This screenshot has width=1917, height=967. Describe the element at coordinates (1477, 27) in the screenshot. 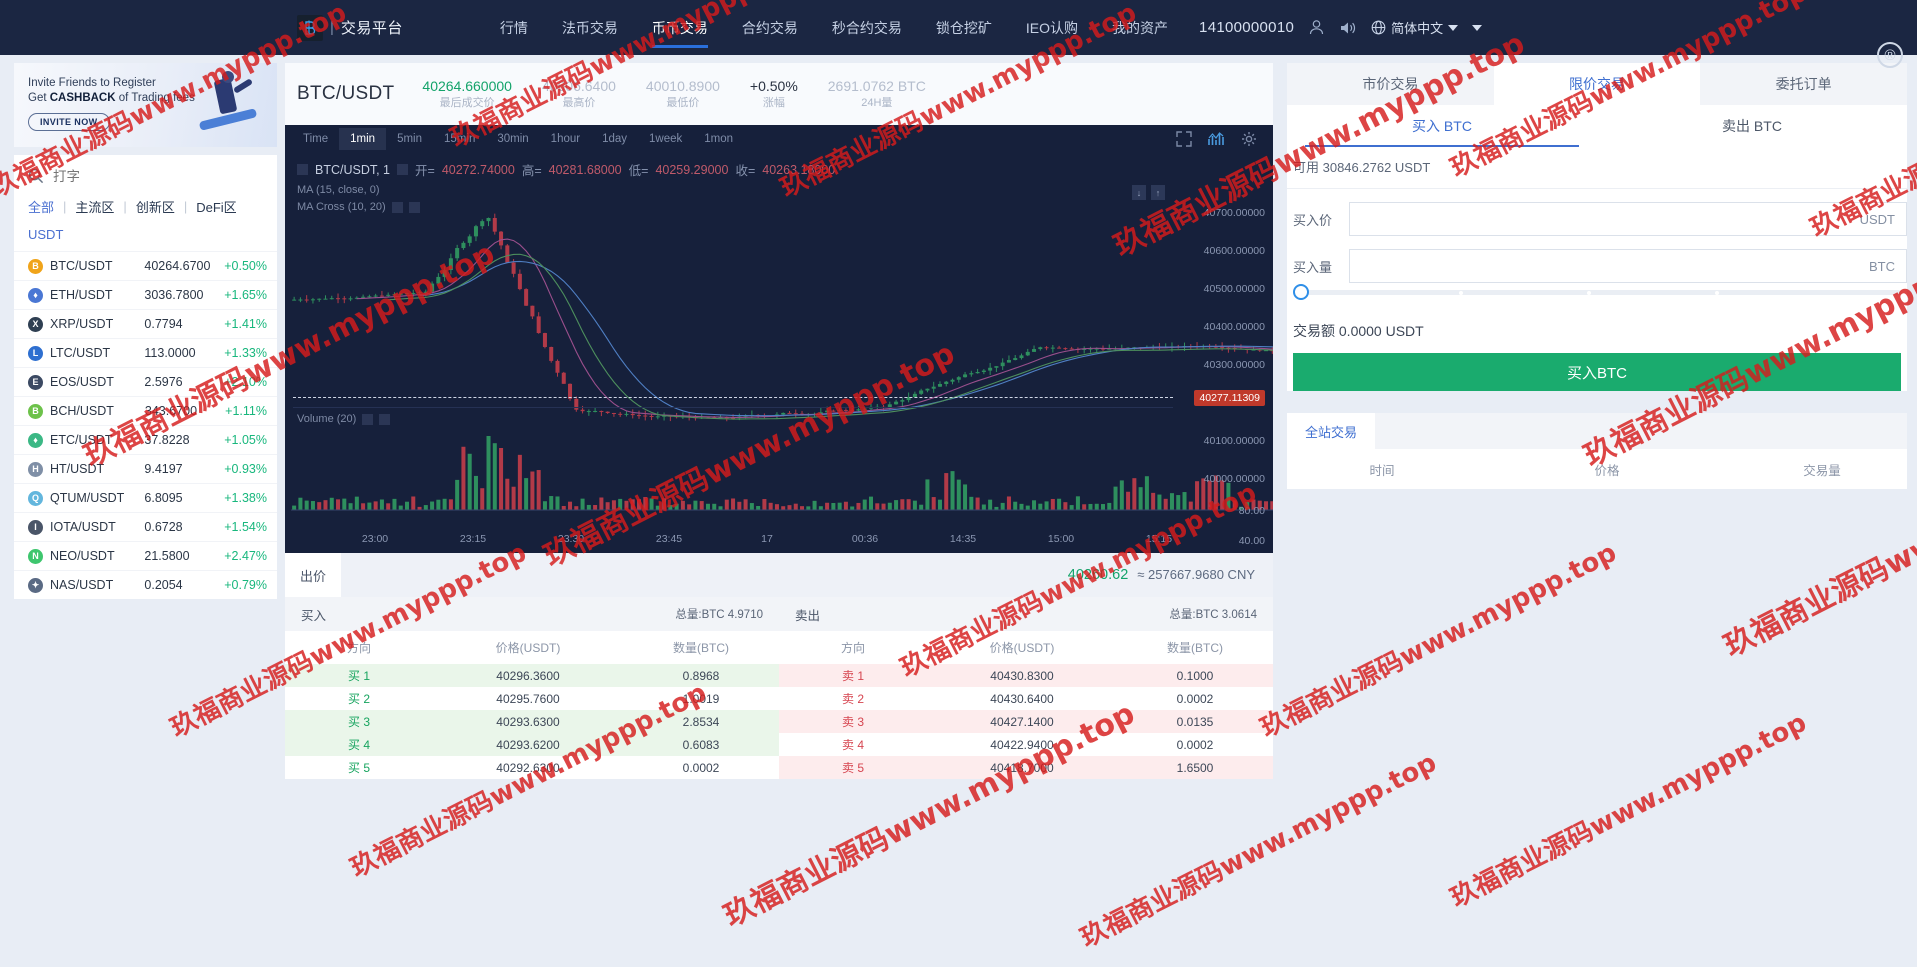

I see `header-menu-chevron-icon` at that location.